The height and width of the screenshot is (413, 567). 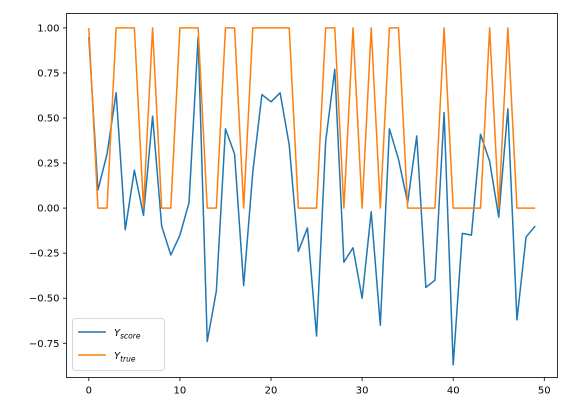 What do you see at coordinates (89, 391) in the screenshot?
I see `x-tick-label: 0` at bounding box center [89, 391].